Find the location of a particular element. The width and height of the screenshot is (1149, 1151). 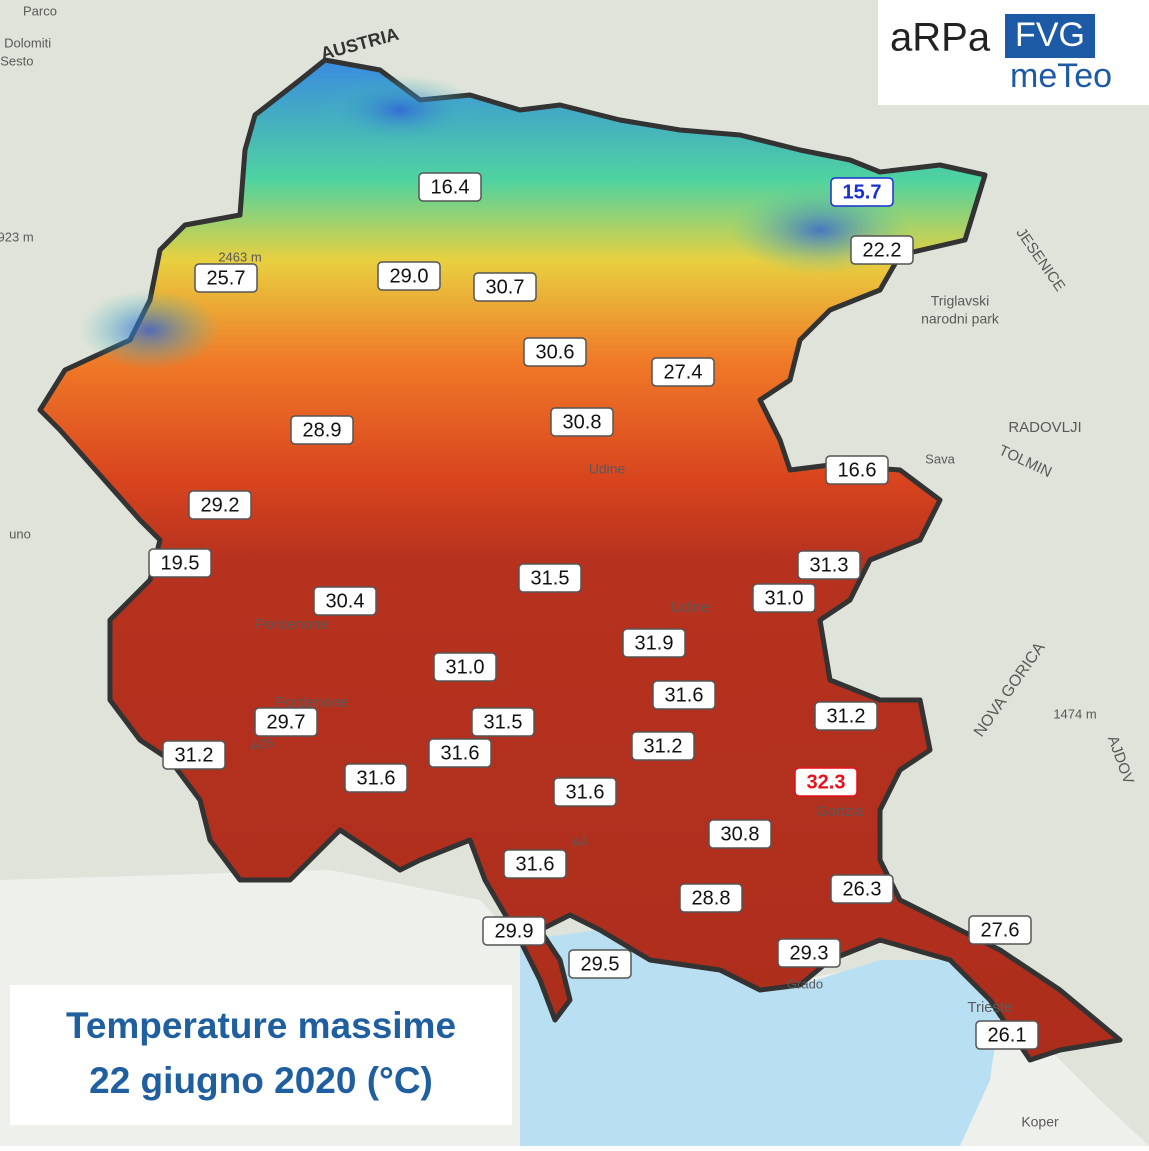

station-value: 31.9 is located at coordinates (654, 643).